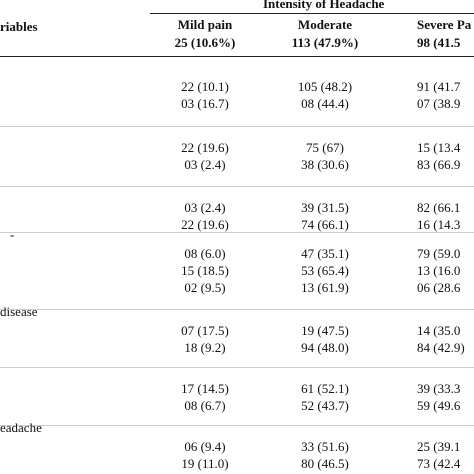 This screenshot has height=474, width=474. I want to click on cell: 22 (10.1), so click(205, 86).